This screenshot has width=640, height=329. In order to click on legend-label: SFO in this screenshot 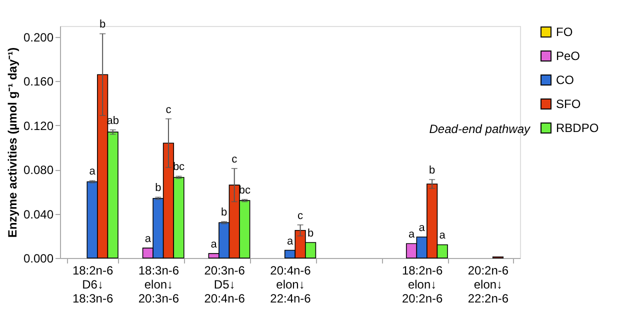, I will do `click(568, 104)`.